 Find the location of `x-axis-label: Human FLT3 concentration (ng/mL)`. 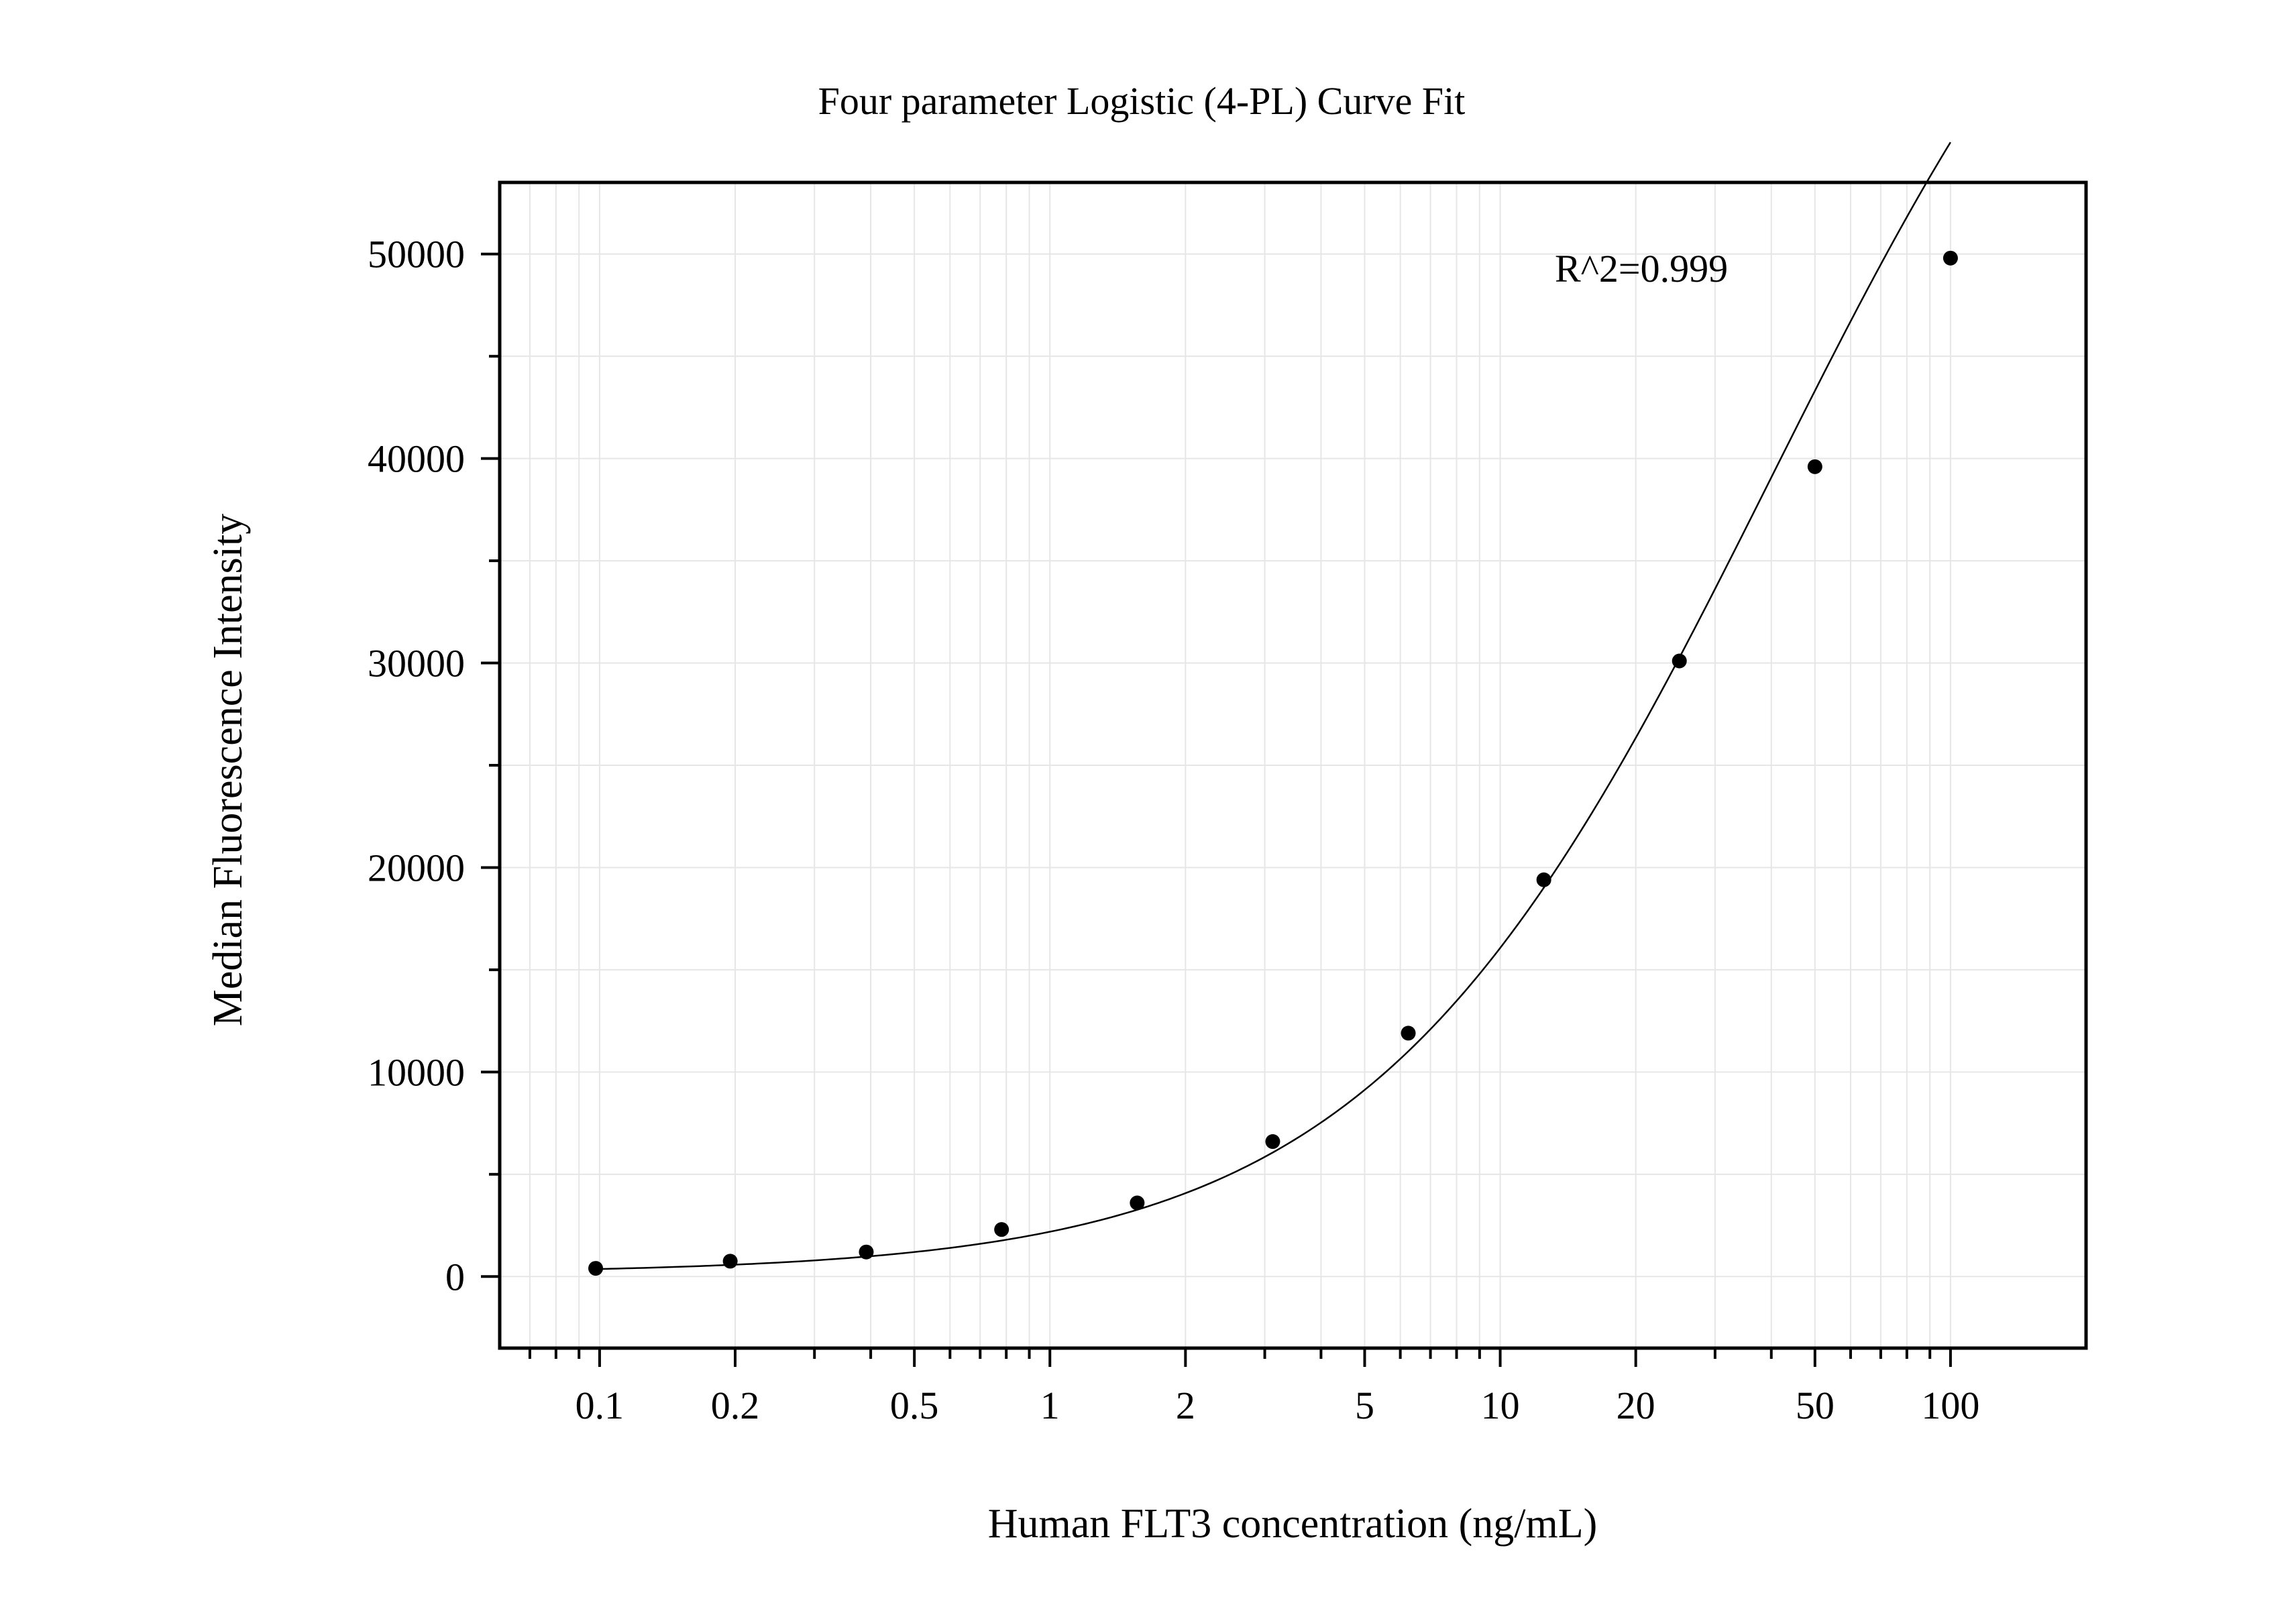

x-axis-label: Human FLT3 concentration (ng/mL) is located at coordinates (1293, 1524).